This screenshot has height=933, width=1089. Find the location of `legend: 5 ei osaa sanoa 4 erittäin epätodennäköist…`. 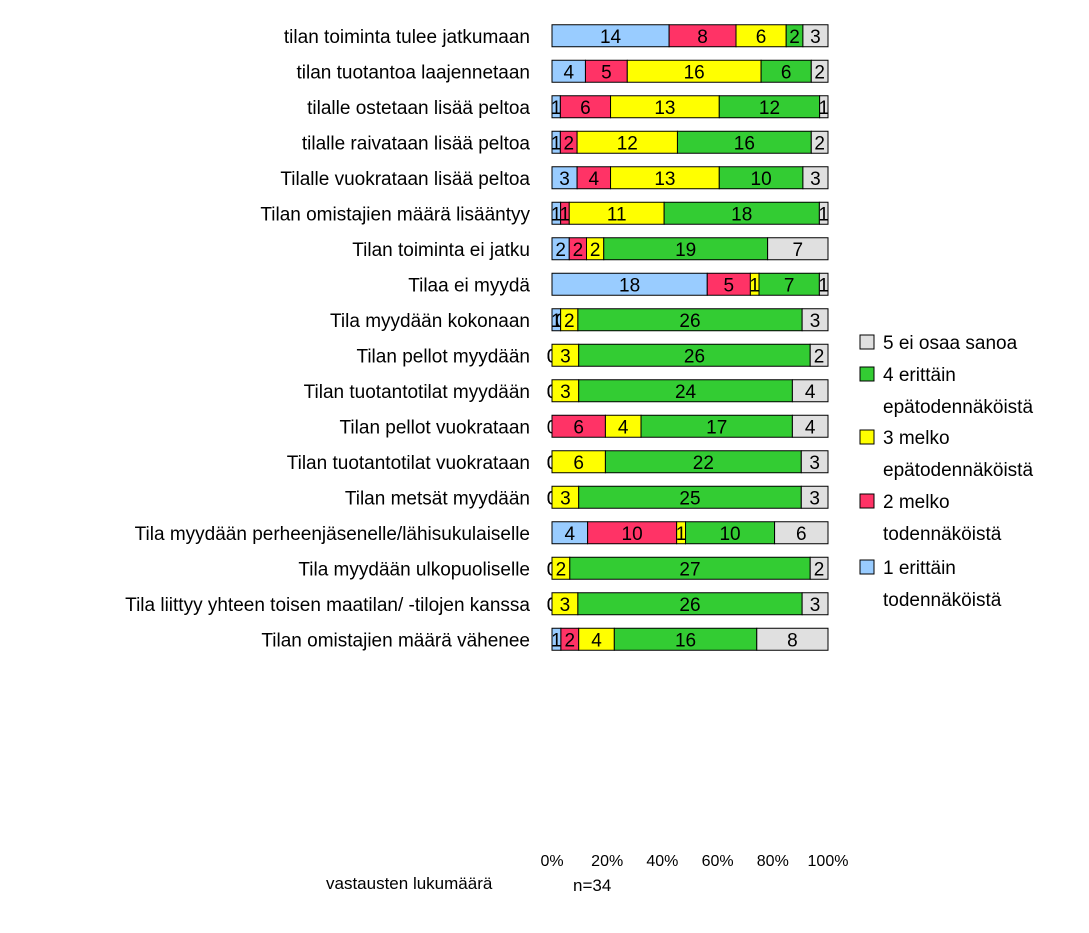

legend: 5 ei osaa sanoa 4 erittäin epätodennäköist… is located at coordinates (946, 472).